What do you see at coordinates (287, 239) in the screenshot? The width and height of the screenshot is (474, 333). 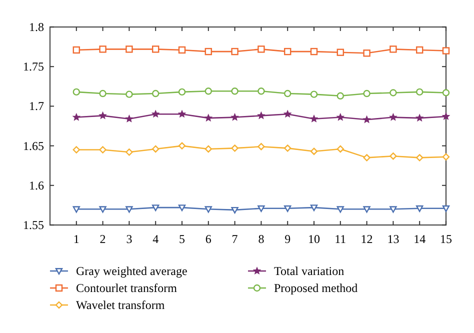 I see `x-tick-label: 9` at bounding box center [287, 239].